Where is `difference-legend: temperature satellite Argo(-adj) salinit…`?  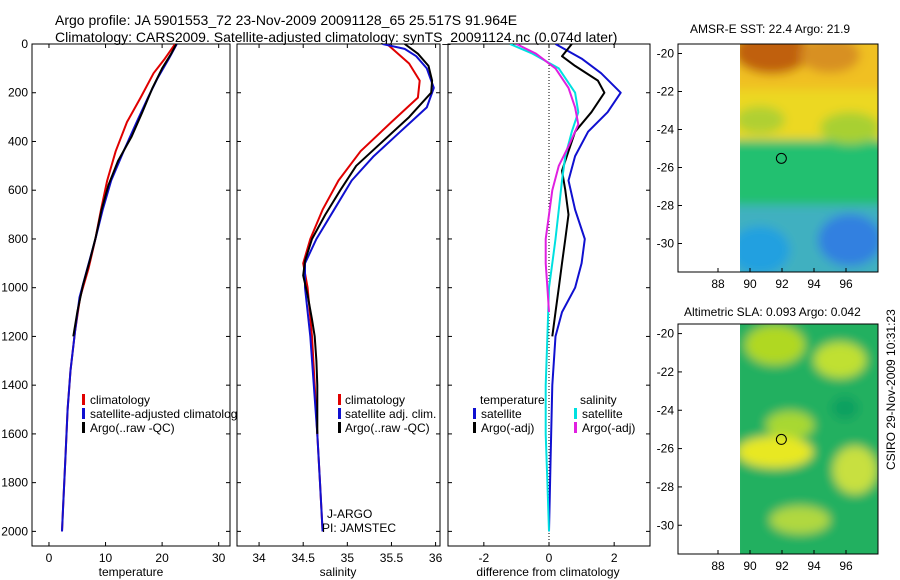
difference-legend: temperature satellite Argo(-adj) salinit… is located at coordinates (554, 414).